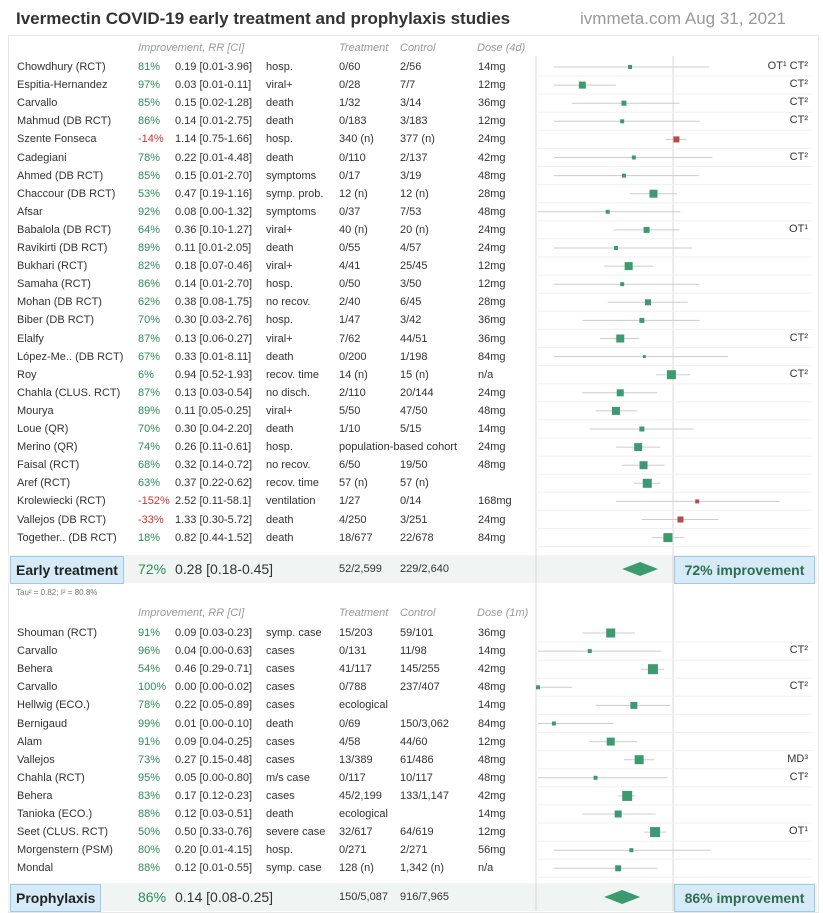 This screenshot has height=913, width=823. Describe the element at coordinates (350, 248) in the screenshot. I see `study-treatment: 0/55` at that location.